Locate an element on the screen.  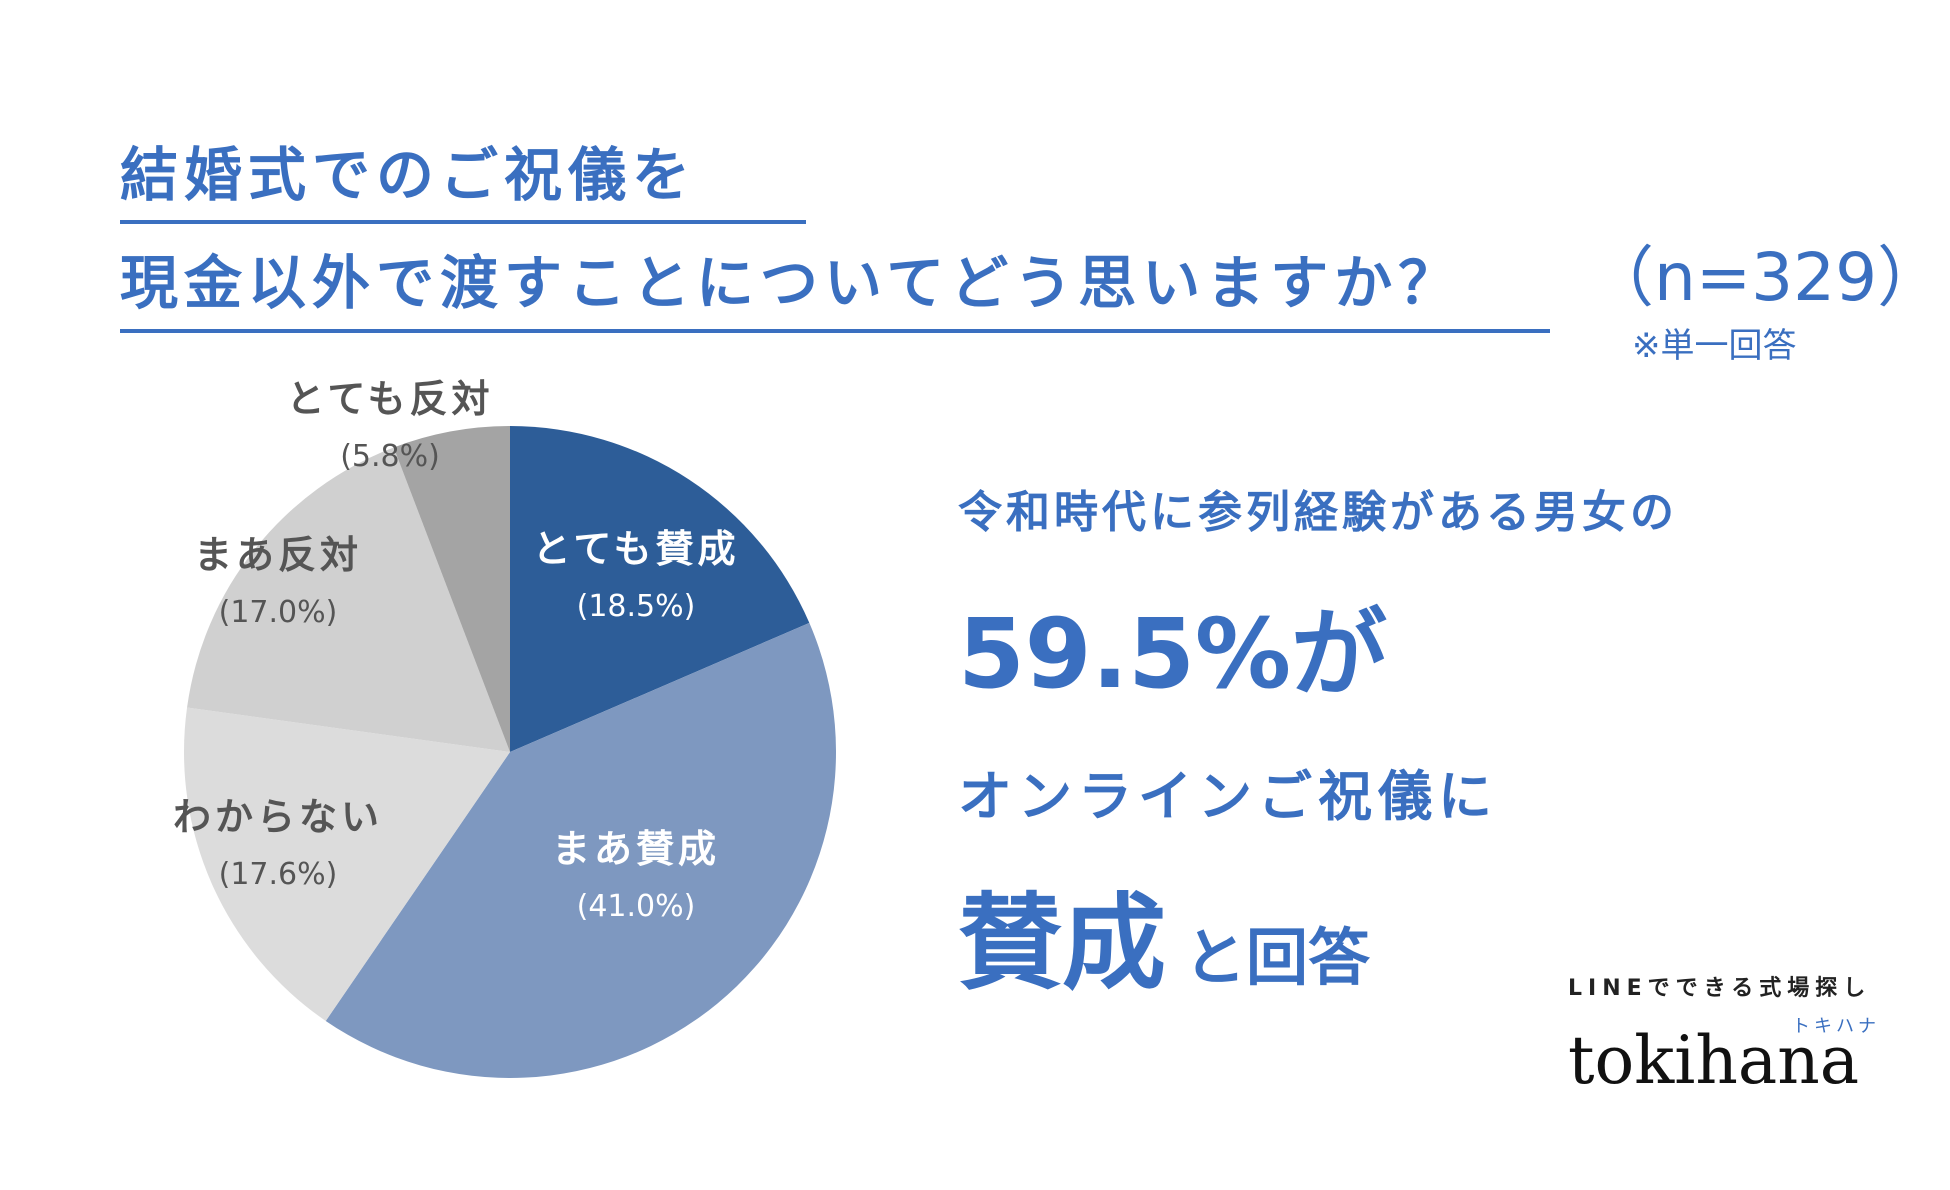
pie-value-label-3: (17.6%) is located at coordinates (278, 874).